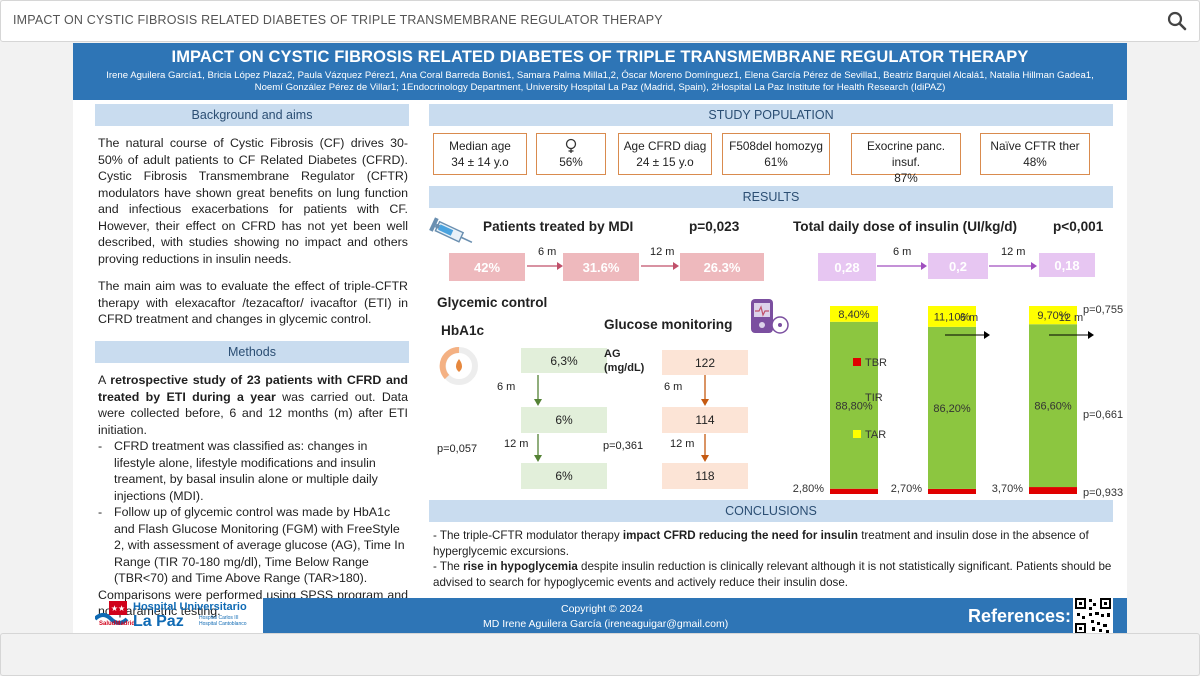 This screenshot has width=1200, height=676. What do you see at coordinates (1103, 310) in the screenshot?
I see `p-value-tar: p=0,755` at bounding box center [1103, 310].